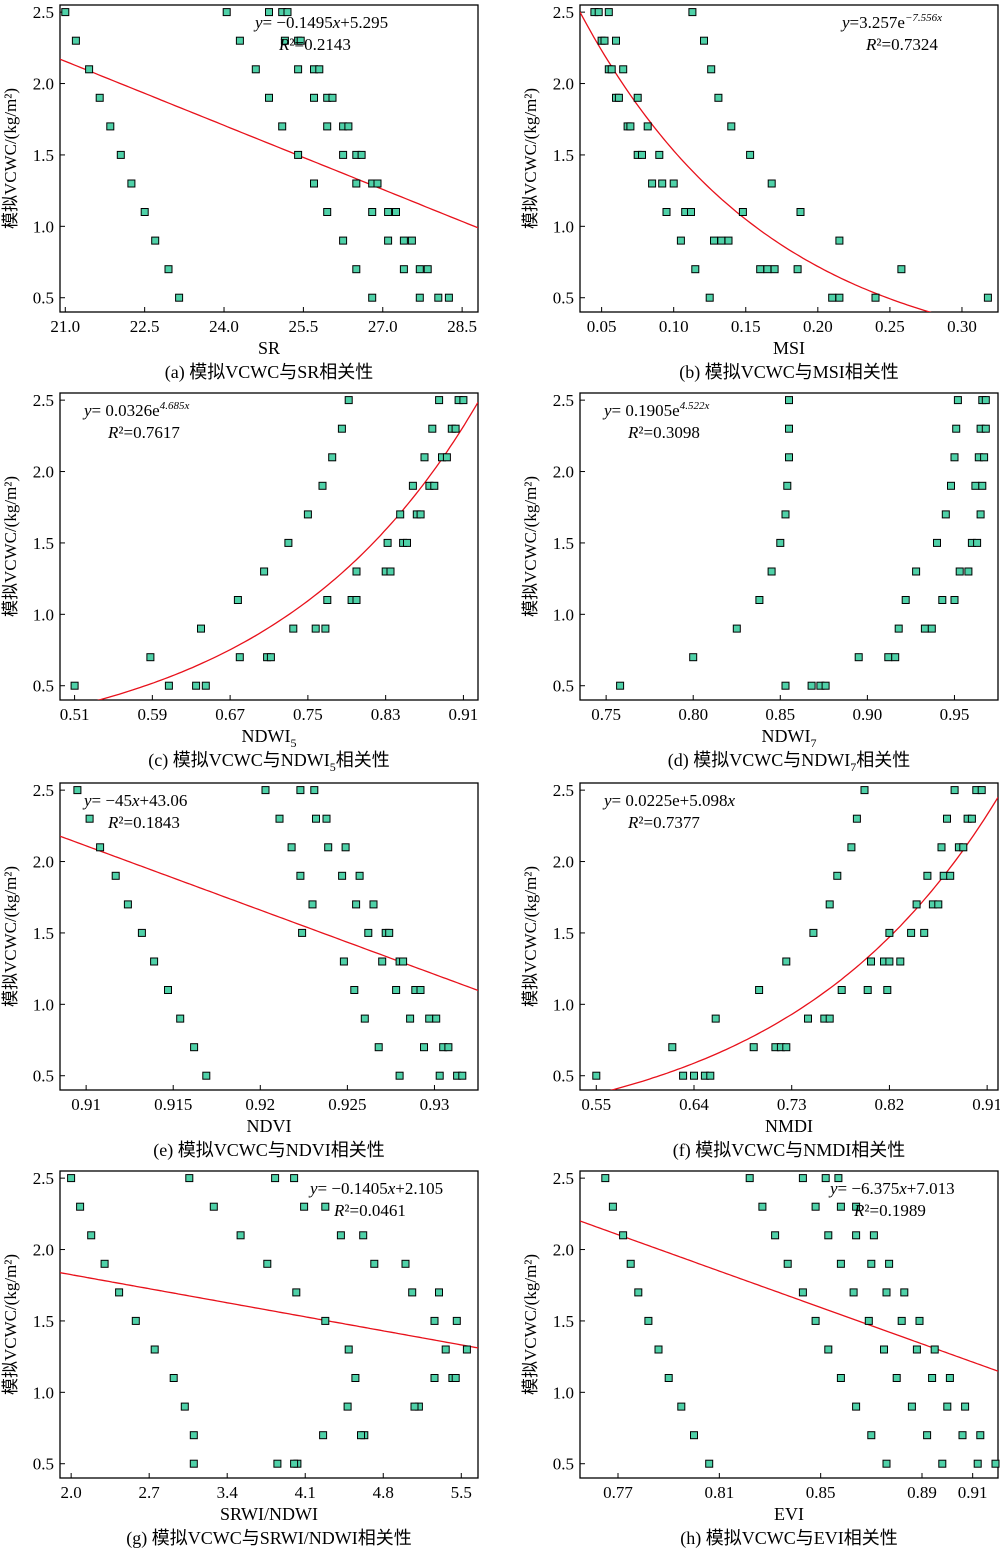 This screenshot has height=1551, width=1000. What do you see at coordinates (269, 1126) in the screenshot?
I see `x-axis-label: NDVI` at bounding box center [269, 1126].